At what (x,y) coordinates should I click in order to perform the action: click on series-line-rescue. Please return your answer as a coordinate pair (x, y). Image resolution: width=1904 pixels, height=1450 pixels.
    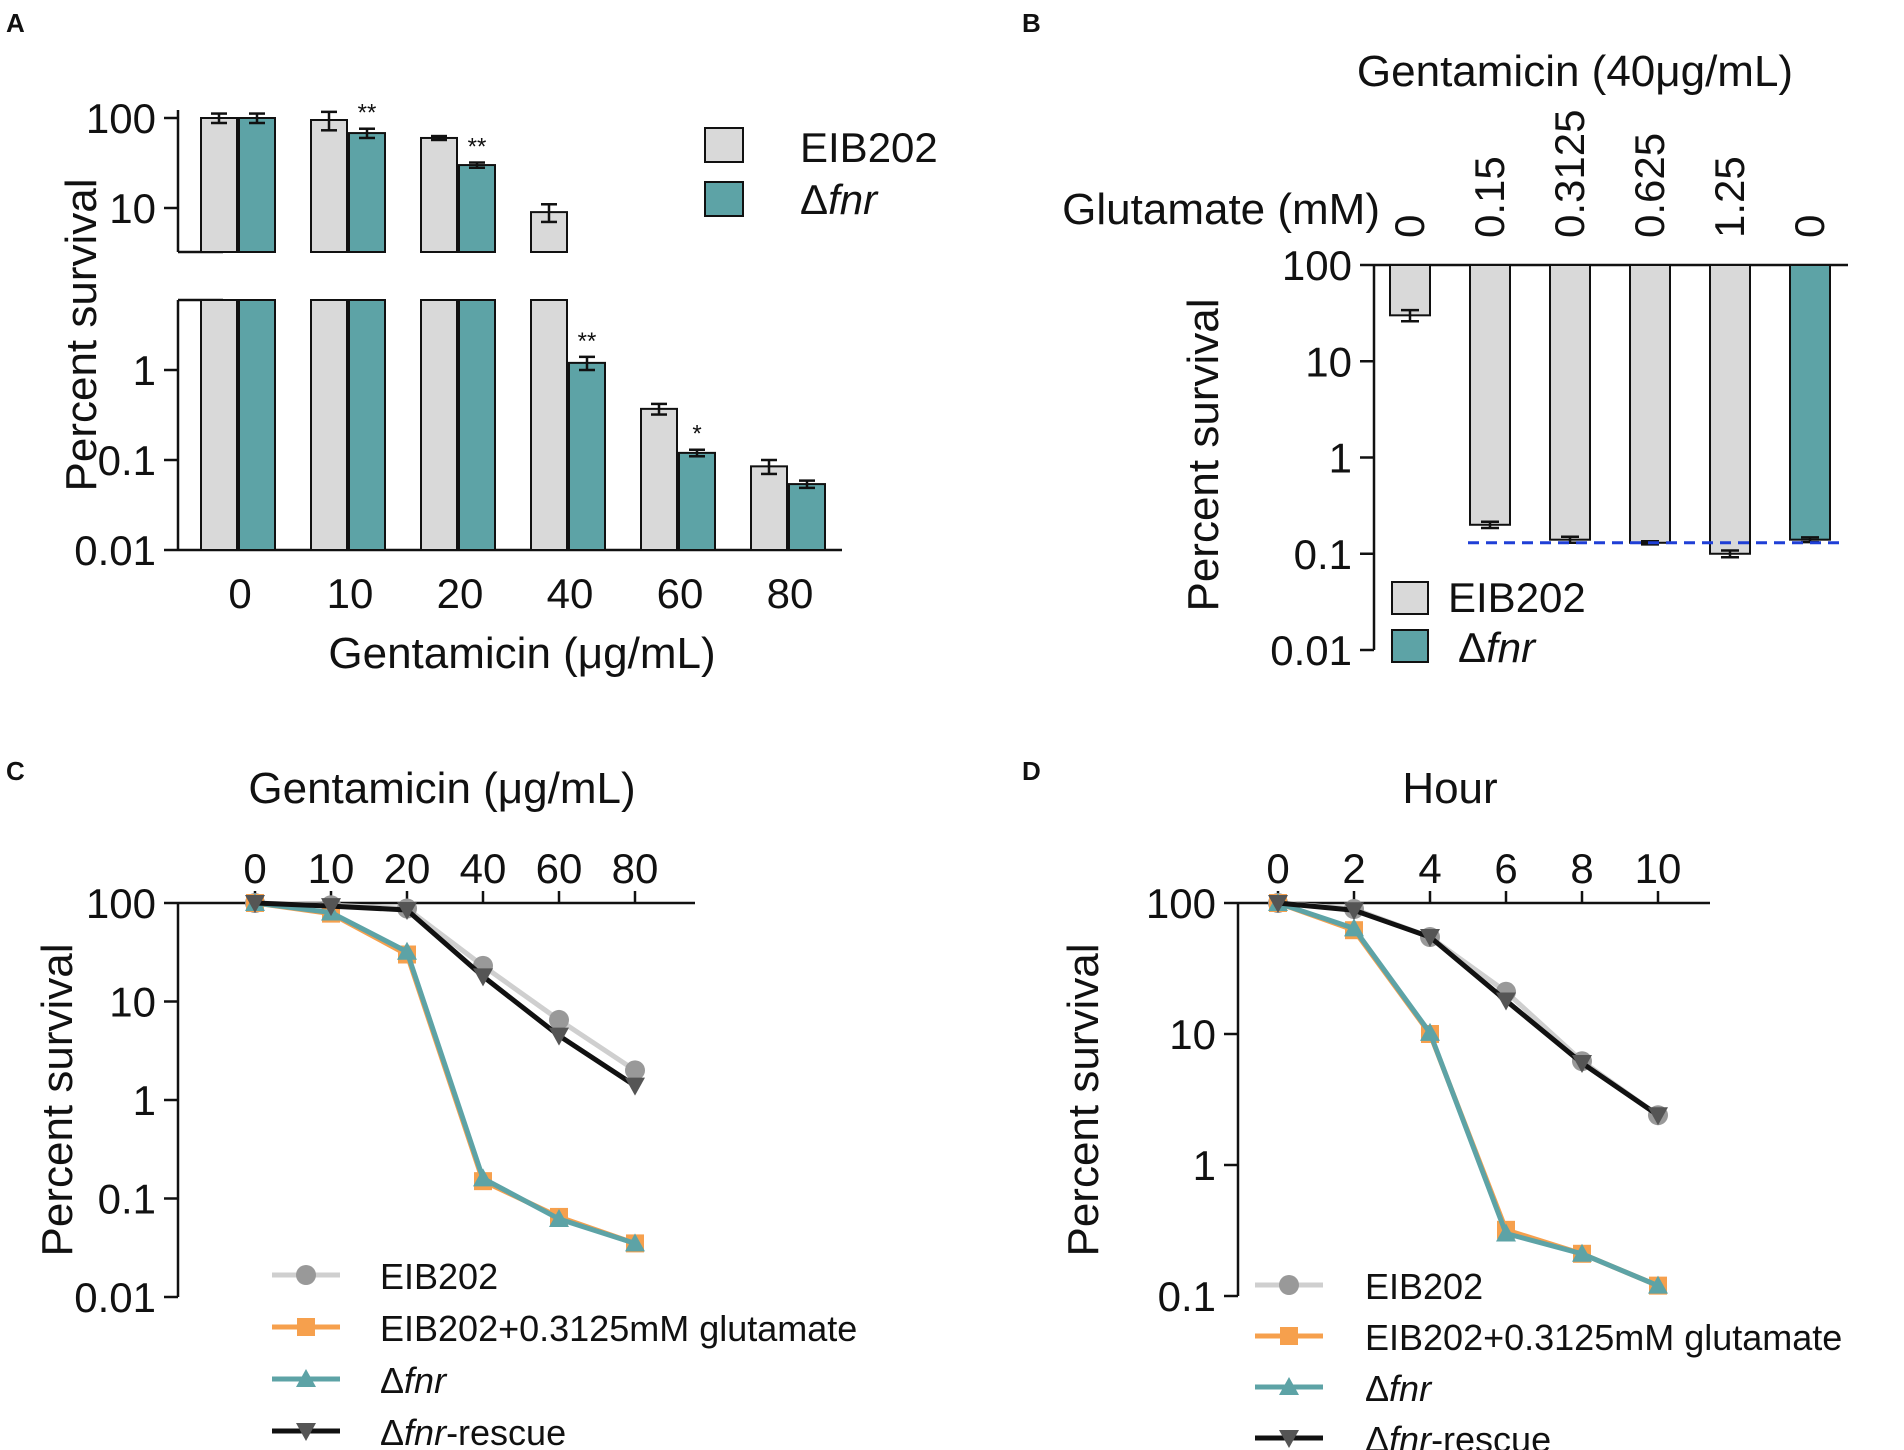
    Looking at the image, I should click on (1468, 1009).